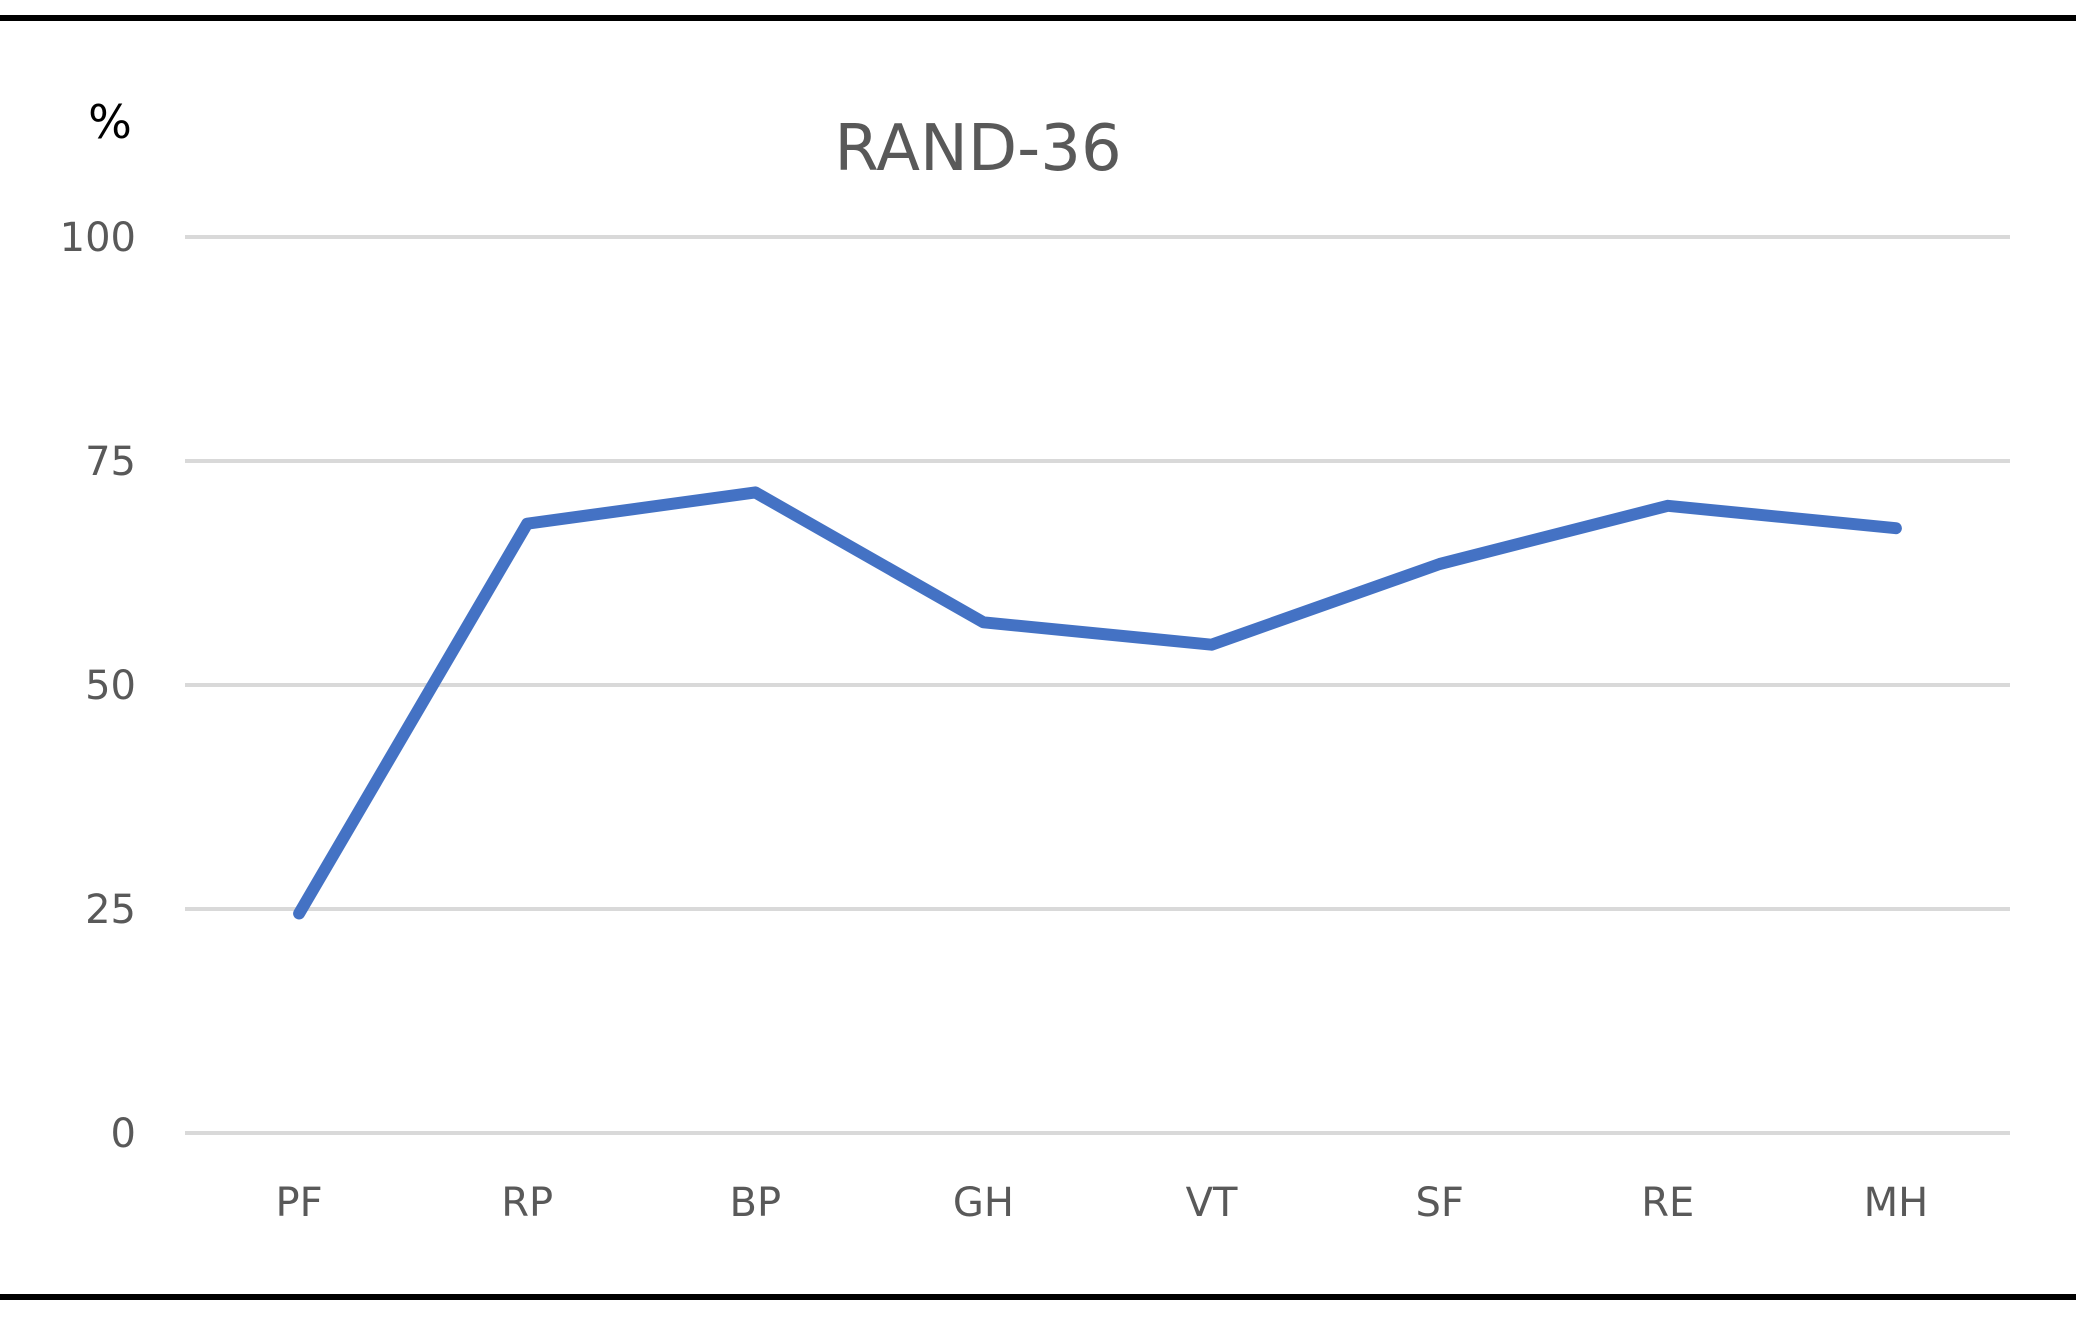  What do you see at coordinates (110, 122) in the screenshot?
I see `y-axis-unit-label: %` at bounding box center [110, 122].